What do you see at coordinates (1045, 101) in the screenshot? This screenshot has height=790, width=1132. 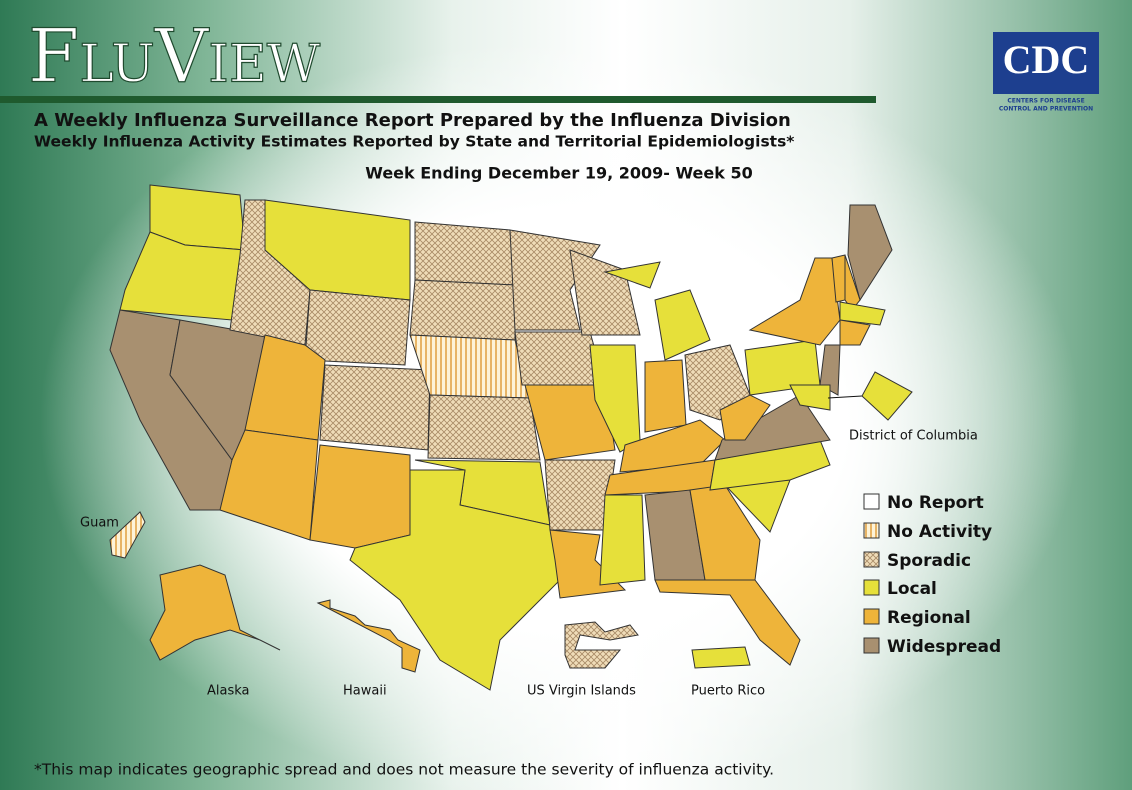 I see `logo-line: CENTERS FOR DISEASE` at bounding box center [1045, 101].